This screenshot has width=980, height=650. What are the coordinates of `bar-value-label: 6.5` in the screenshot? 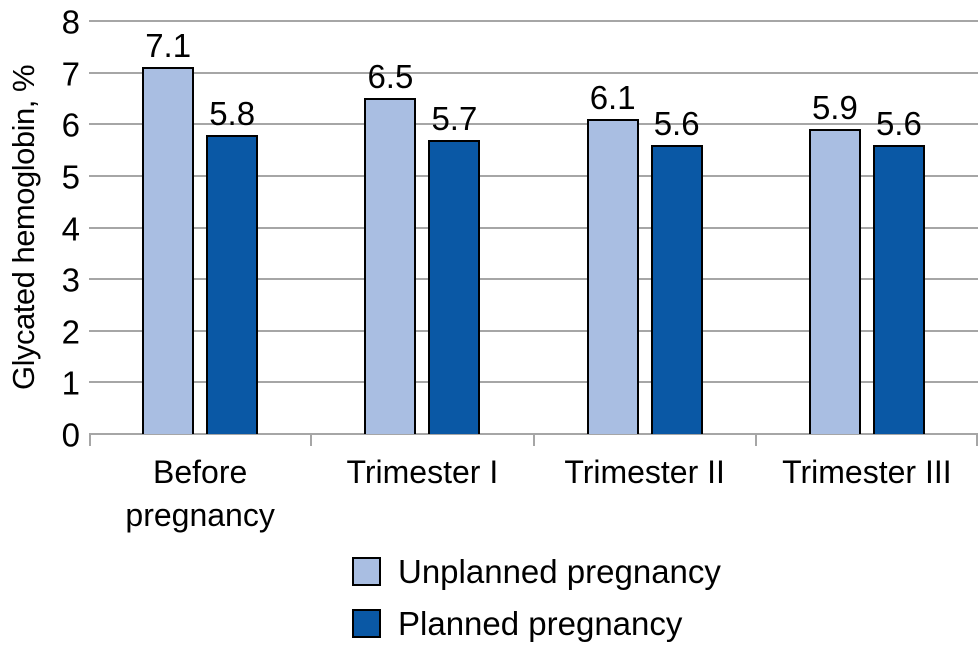 It's located at (390, 77).